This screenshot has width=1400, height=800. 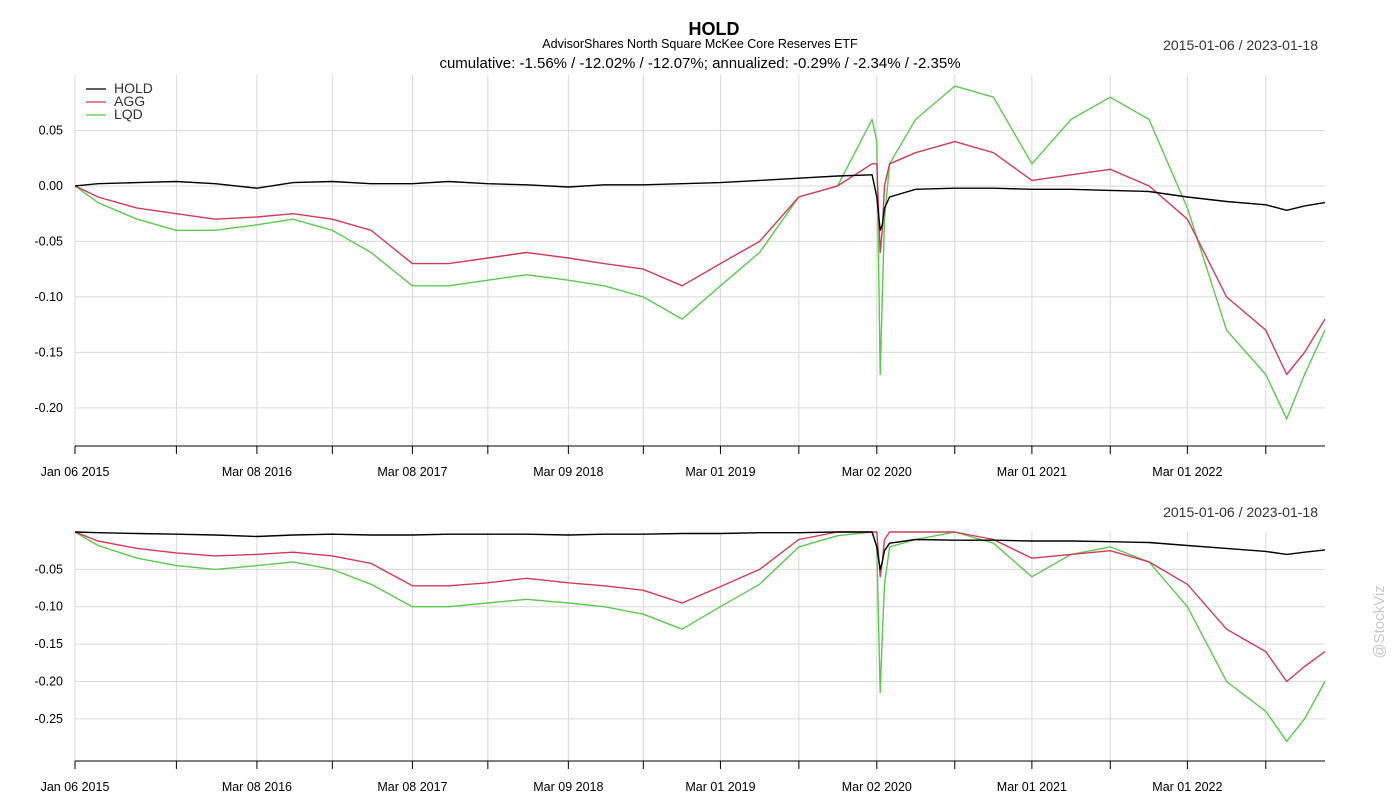 I want to click on top-y-tick-label: 0.05, so click(x=51, y=130).